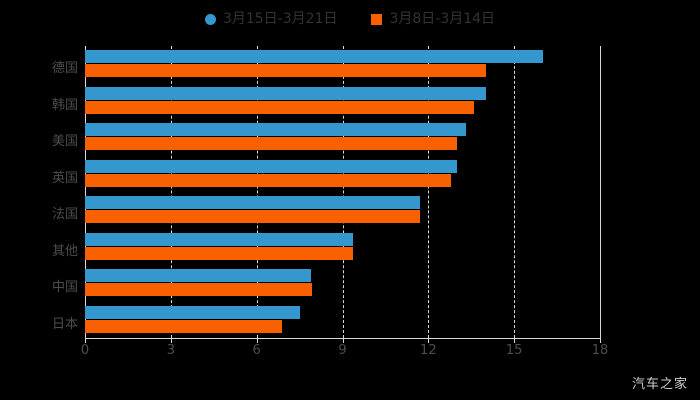  Describe the element at coordinates (64, 287) in the screenshot. I see `y-tick-label-6: 中国` at that location.